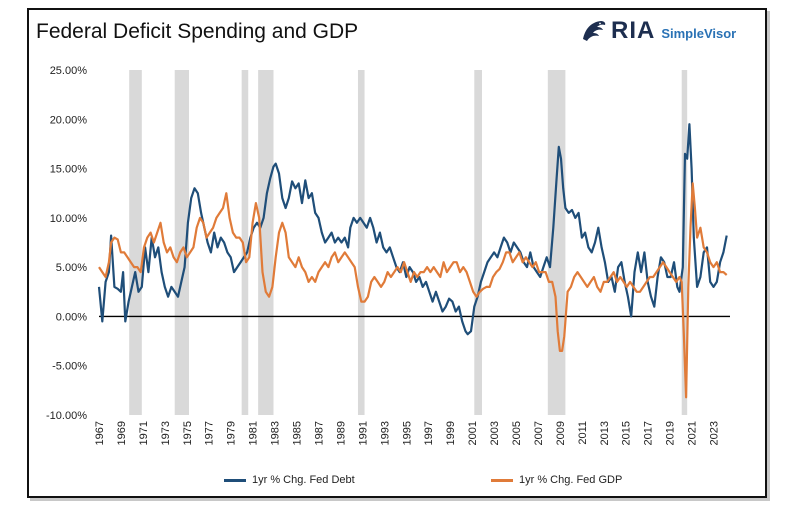  Describe the element at coordinates (341, 433) in the screenshot. I see `x-tick-label: 1989` at that location.